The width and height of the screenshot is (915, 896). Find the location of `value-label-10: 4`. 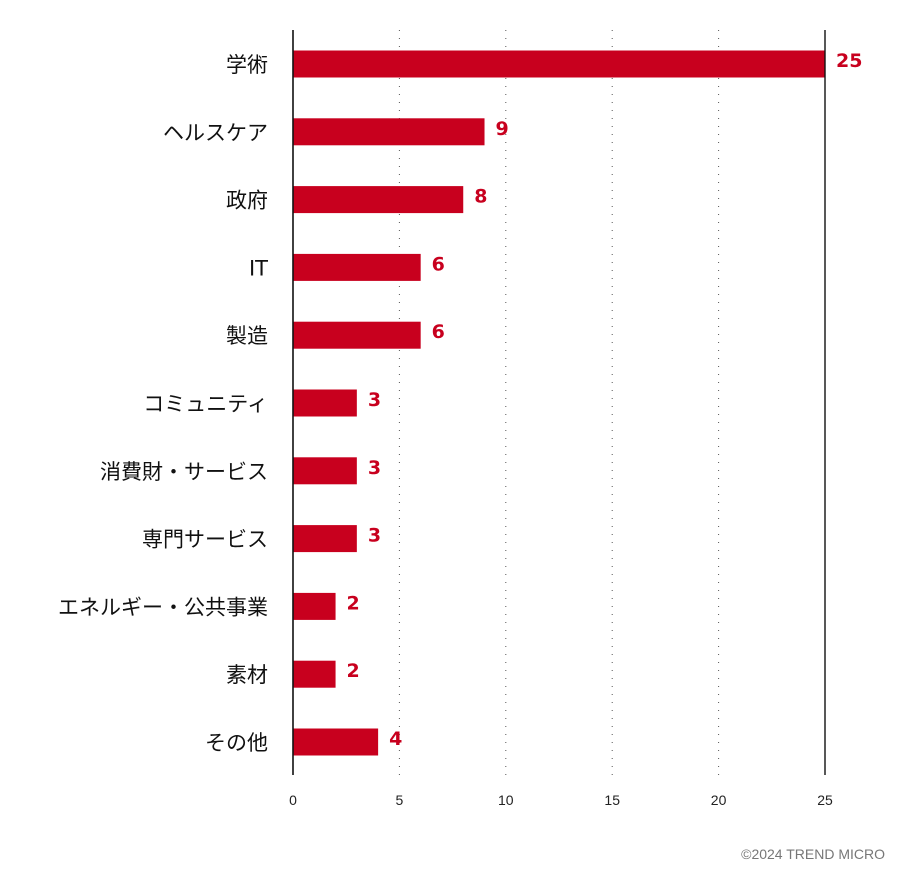

value-label-10: 4 is located at coordinates (395, 739).